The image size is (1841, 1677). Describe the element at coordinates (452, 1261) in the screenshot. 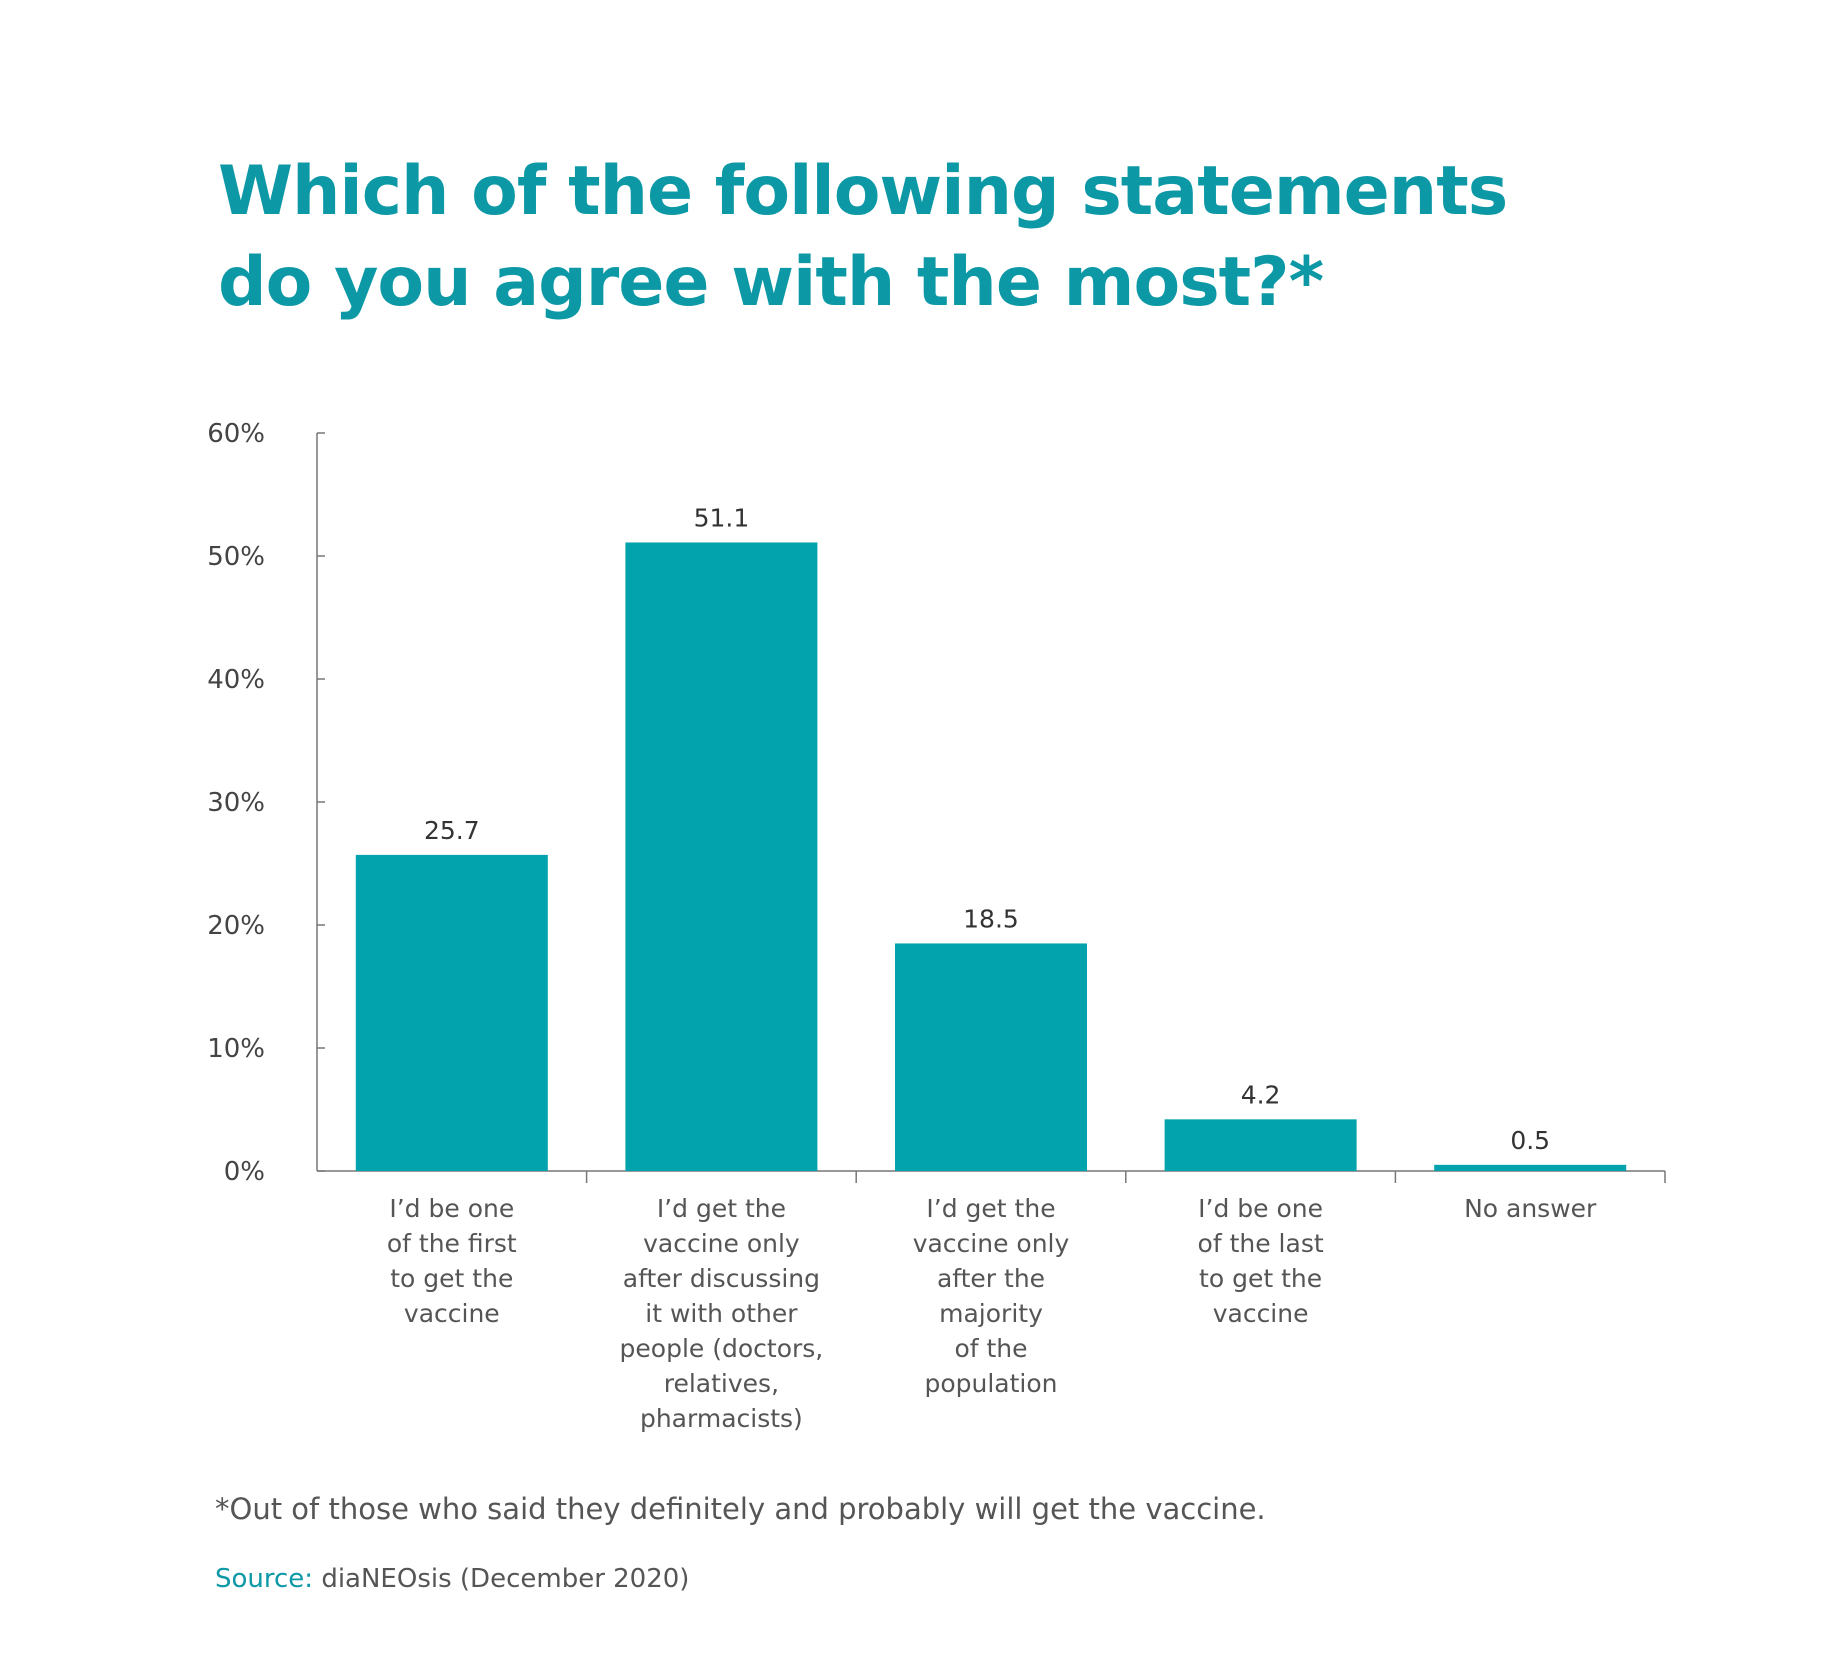

I see `category-label: I’d be one of the first to get the vaccine` at that location.